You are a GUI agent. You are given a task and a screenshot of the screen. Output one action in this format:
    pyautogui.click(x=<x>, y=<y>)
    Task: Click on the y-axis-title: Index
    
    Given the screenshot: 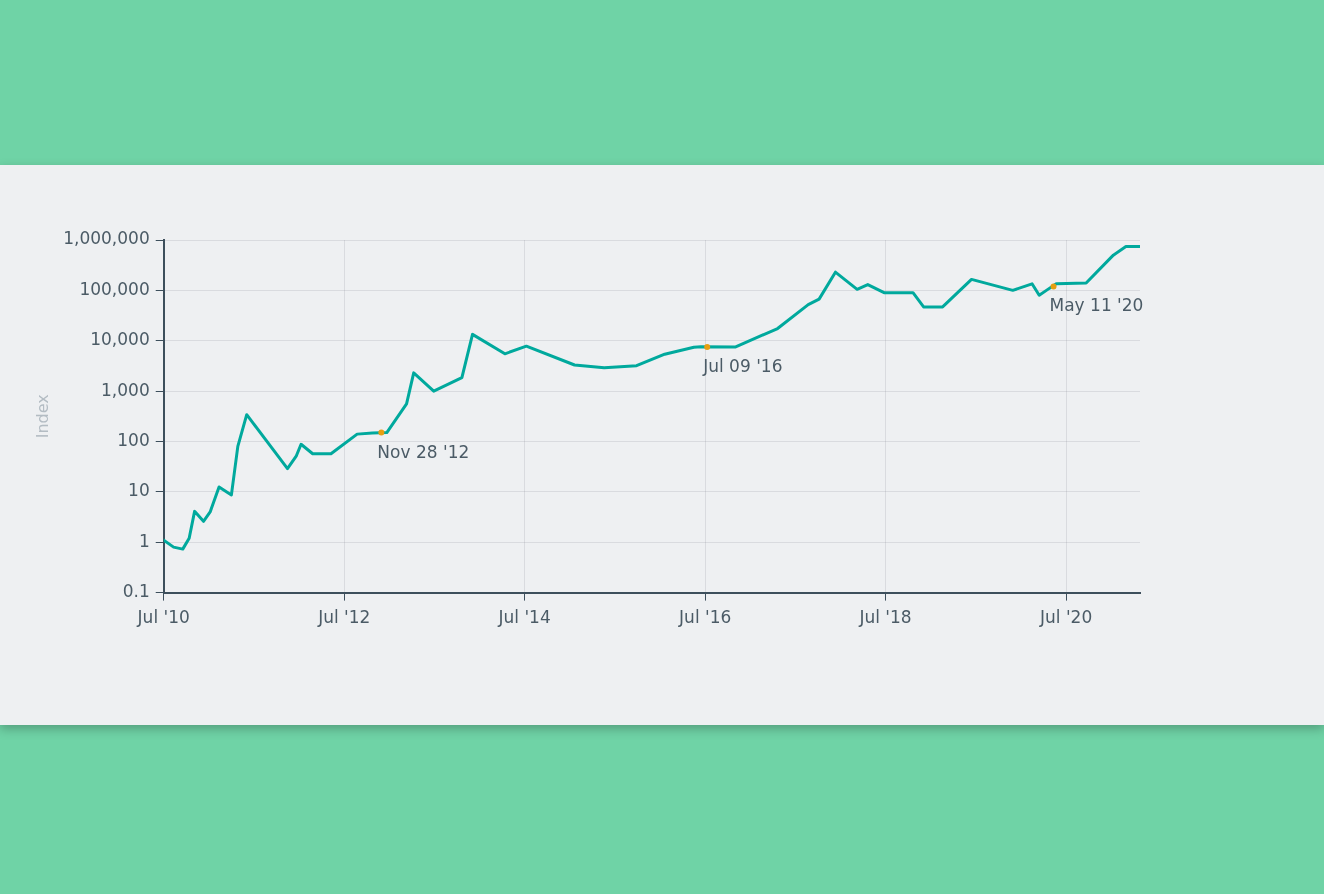 What is the action you would take?
    pyautogui.click(x=42, y=416)
    